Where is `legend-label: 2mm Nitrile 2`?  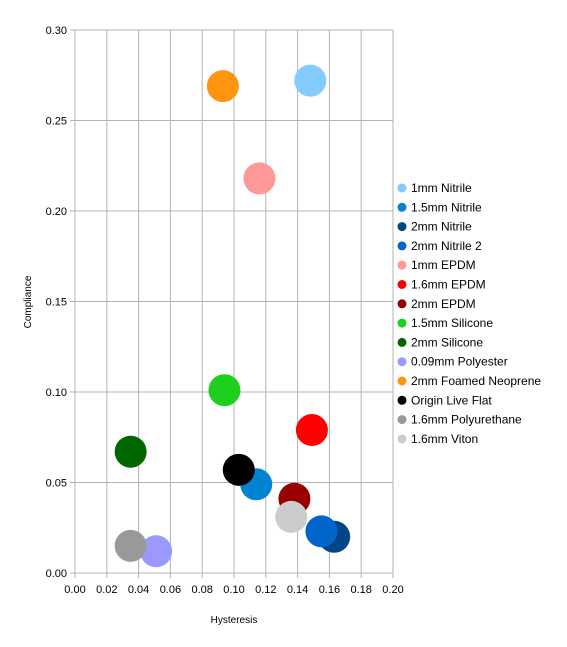
legend-label: 2mm Nitrile 2 is located at coordinates (446, 246).